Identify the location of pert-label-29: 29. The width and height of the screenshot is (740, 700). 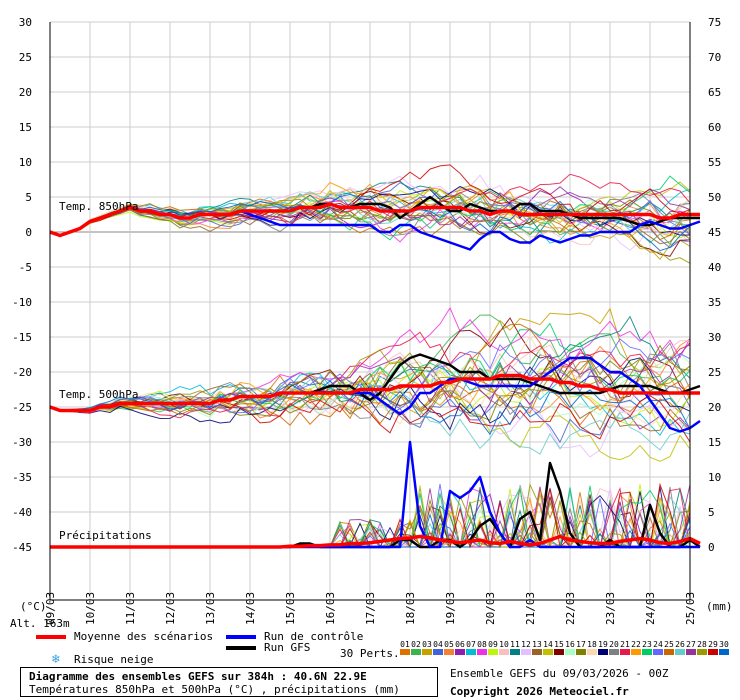
(713, 644).